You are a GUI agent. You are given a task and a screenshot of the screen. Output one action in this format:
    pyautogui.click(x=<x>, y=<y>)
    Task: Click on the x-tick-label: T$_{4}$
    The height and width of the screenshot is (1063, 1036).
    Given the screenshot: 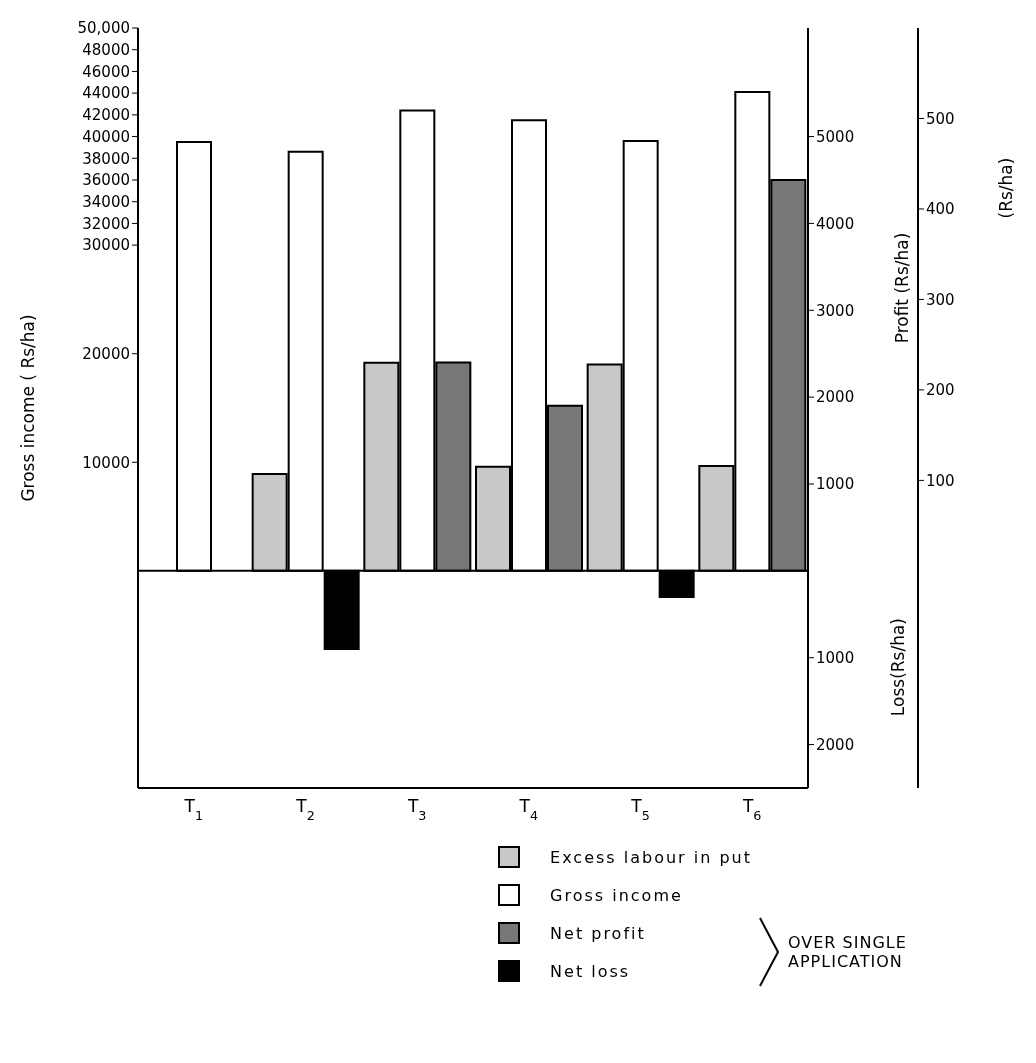 What is the action you would take?
    pyautogui.click(x=528, y=809)
    